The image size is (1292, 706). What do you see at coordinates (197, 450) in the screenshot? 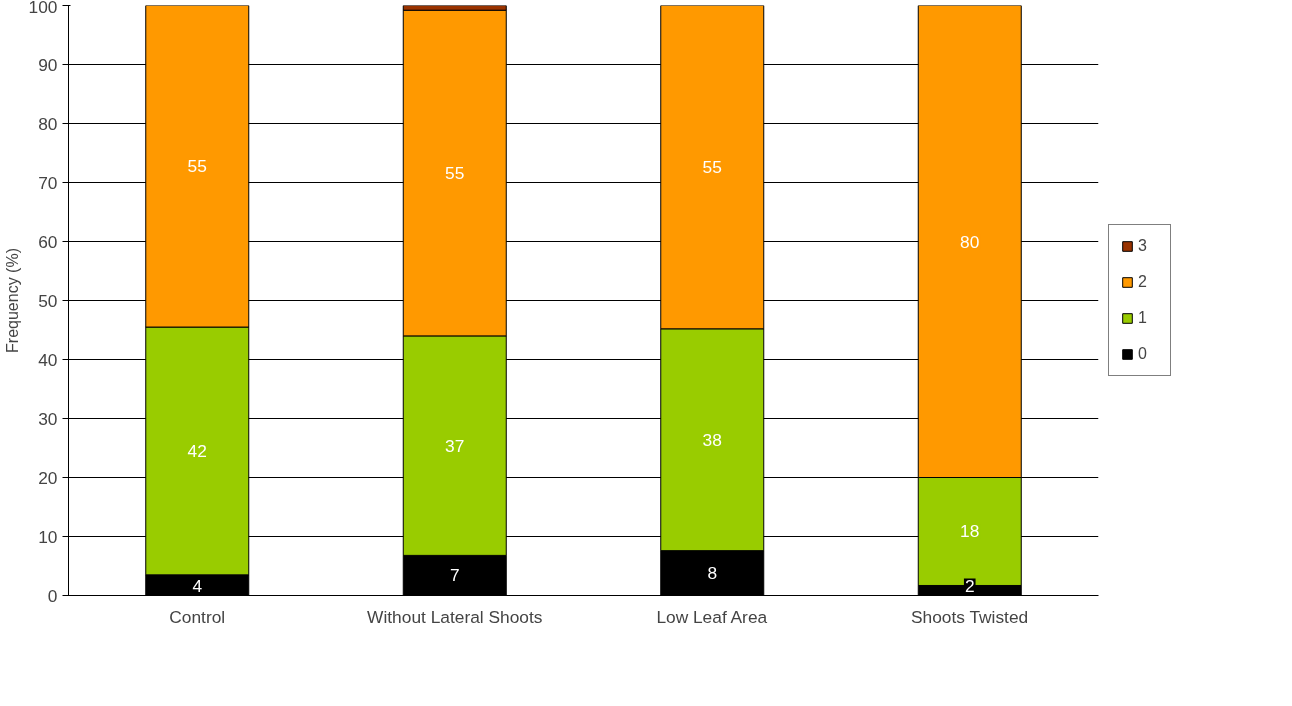
I see `data-label: 42` at bounding box center [197, 450].